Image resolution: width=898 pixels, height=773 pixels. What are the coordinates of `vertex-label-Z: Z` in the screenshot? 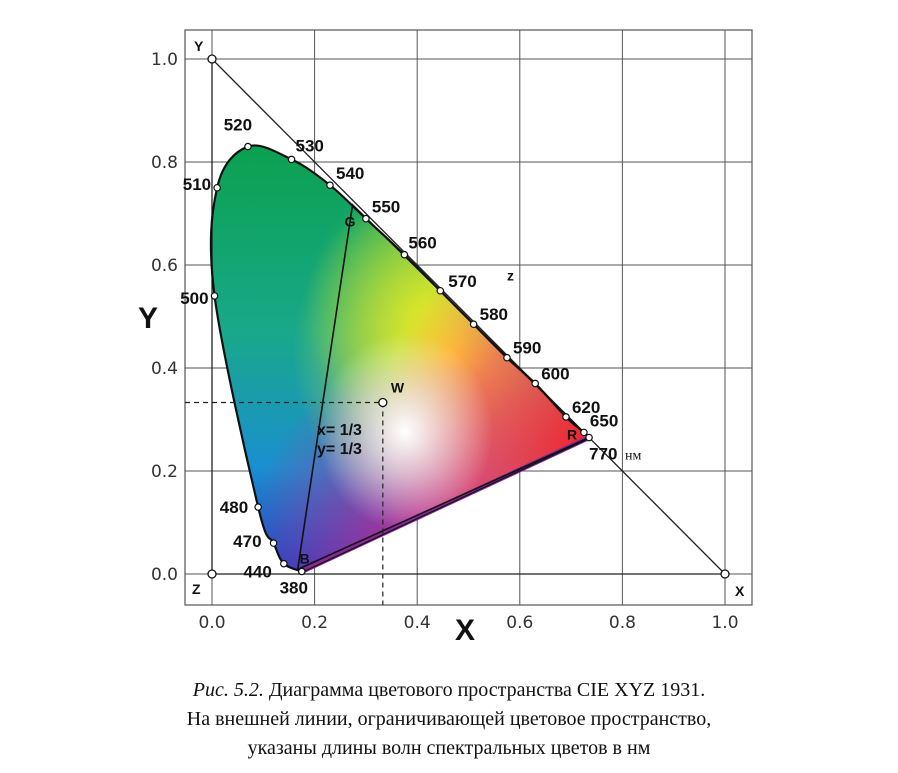 It's located at (196, 589).